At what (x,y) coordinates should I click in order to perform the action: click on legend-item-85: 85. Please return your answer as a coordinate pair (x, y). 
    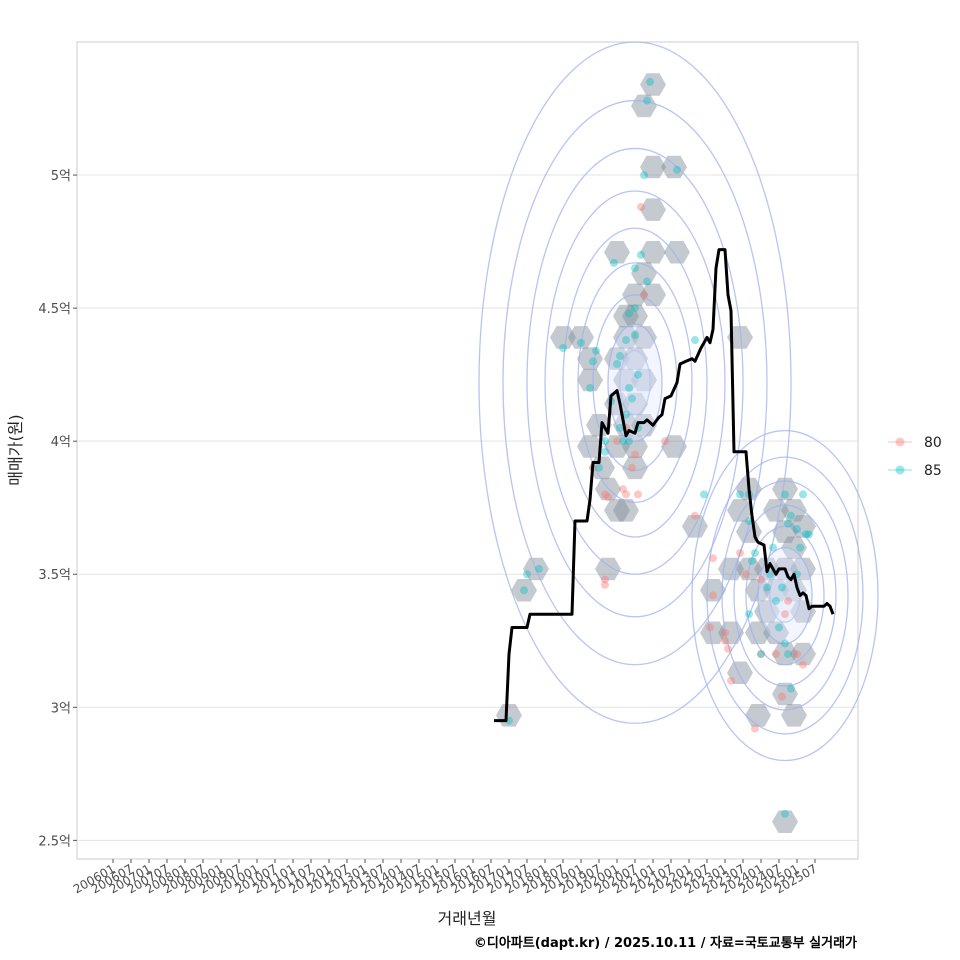
    Looking at the image, I should click on (915, 471).